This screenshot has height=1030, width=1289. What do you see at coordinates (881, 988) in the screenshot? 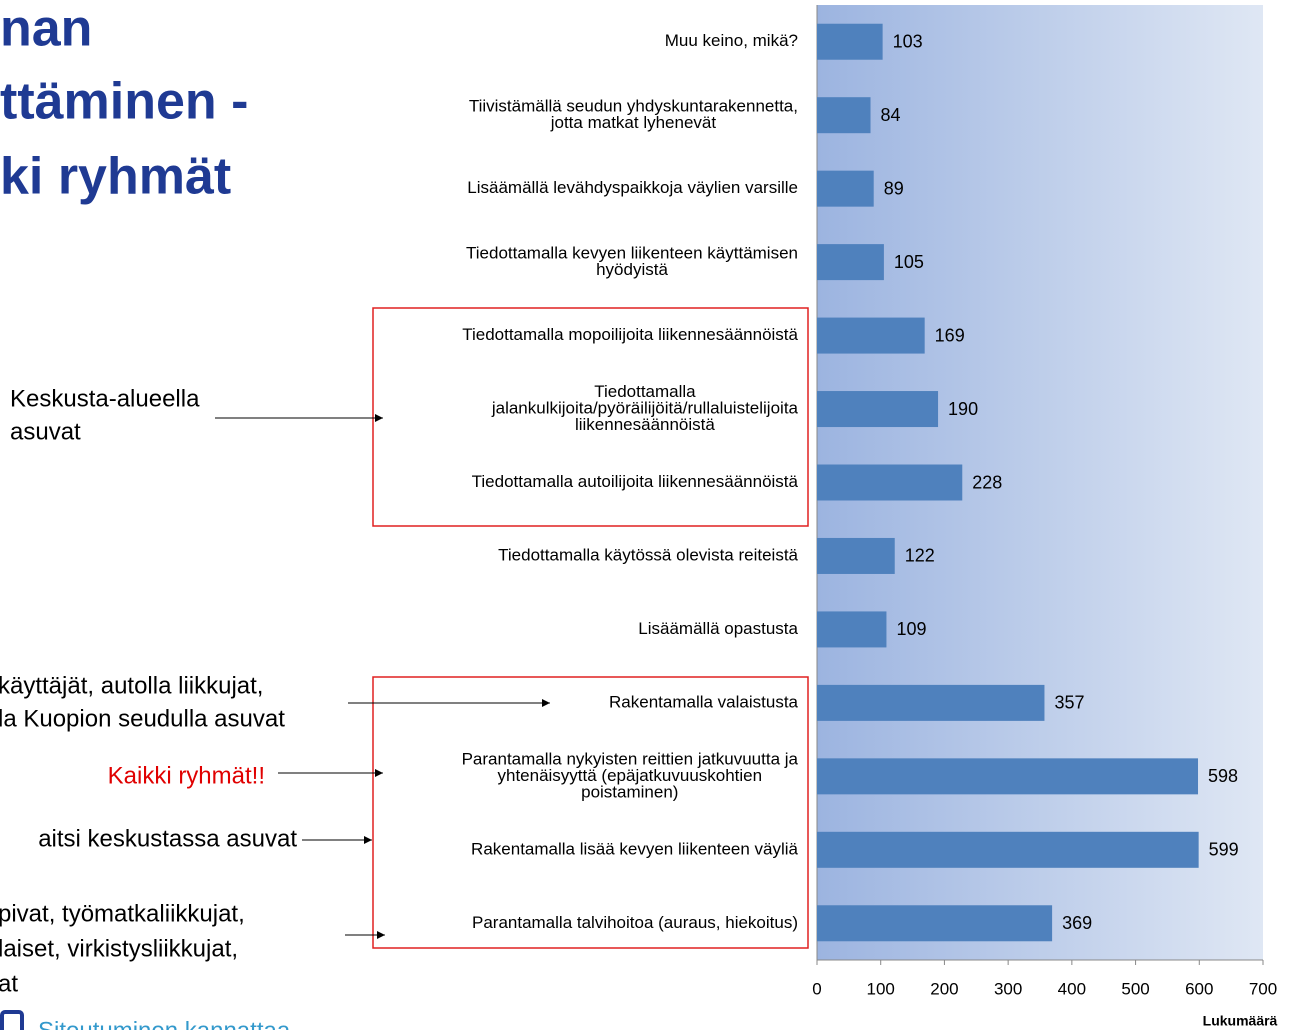
I see `x-tick-label: 100` at bounding box center [881, 988].